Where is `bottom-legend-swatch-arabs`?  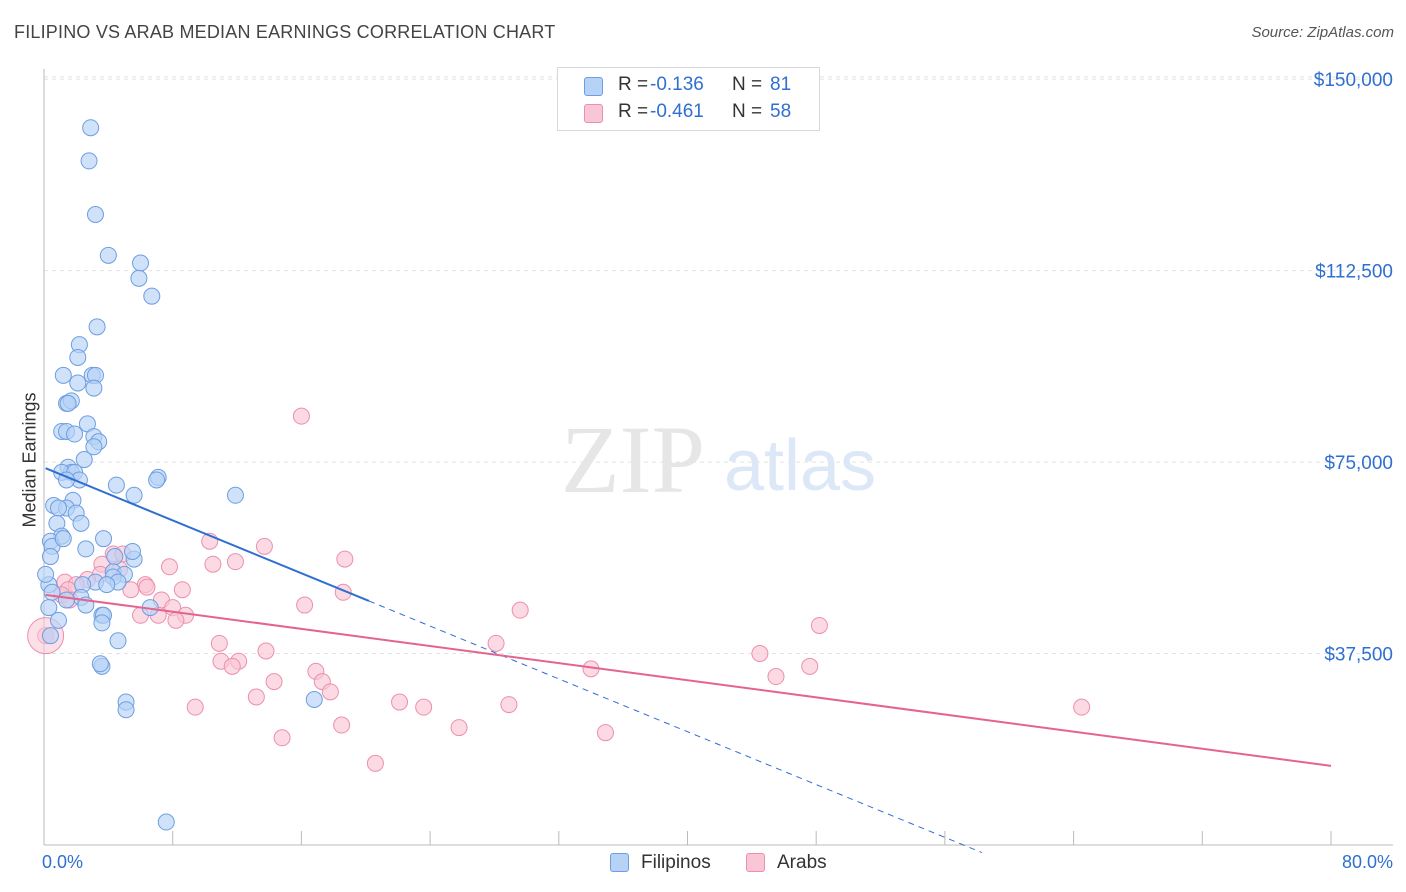 bottom-legend-swatch-arabs is located at coordinates (755, 862).